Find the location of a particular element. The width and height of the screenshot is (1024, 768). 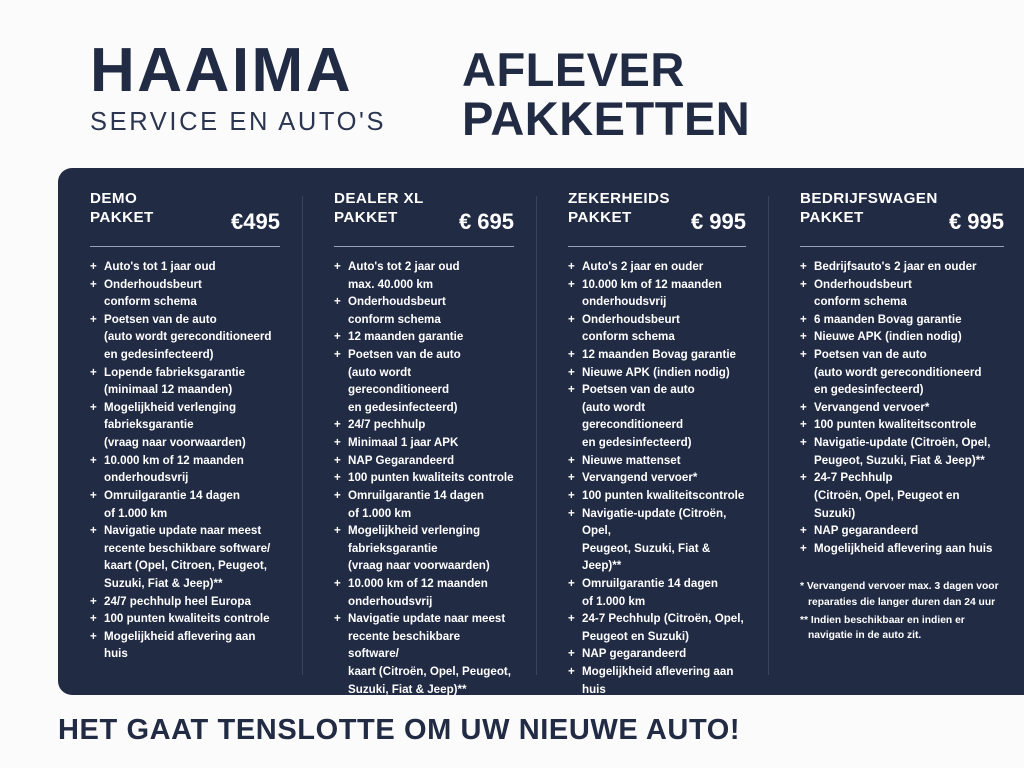

feature-item: +24/7 pechhulp is located at coordinates (424, 425).